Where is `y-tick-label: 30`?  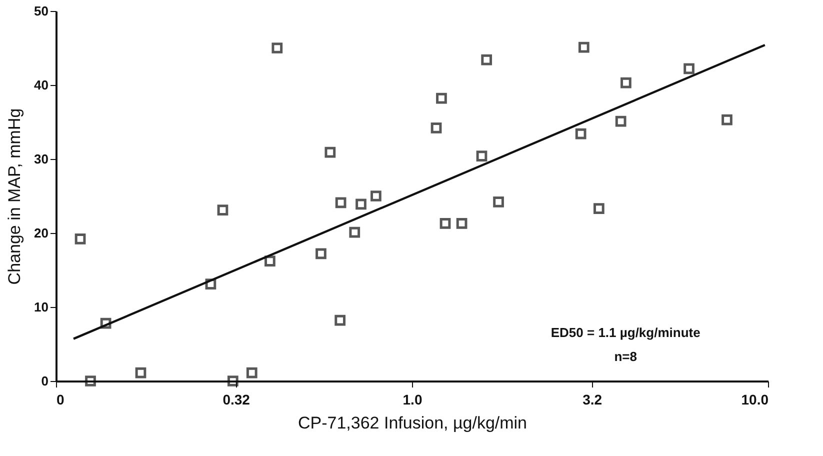
y-tick-label: 30 is located at coordinates (41, 159).